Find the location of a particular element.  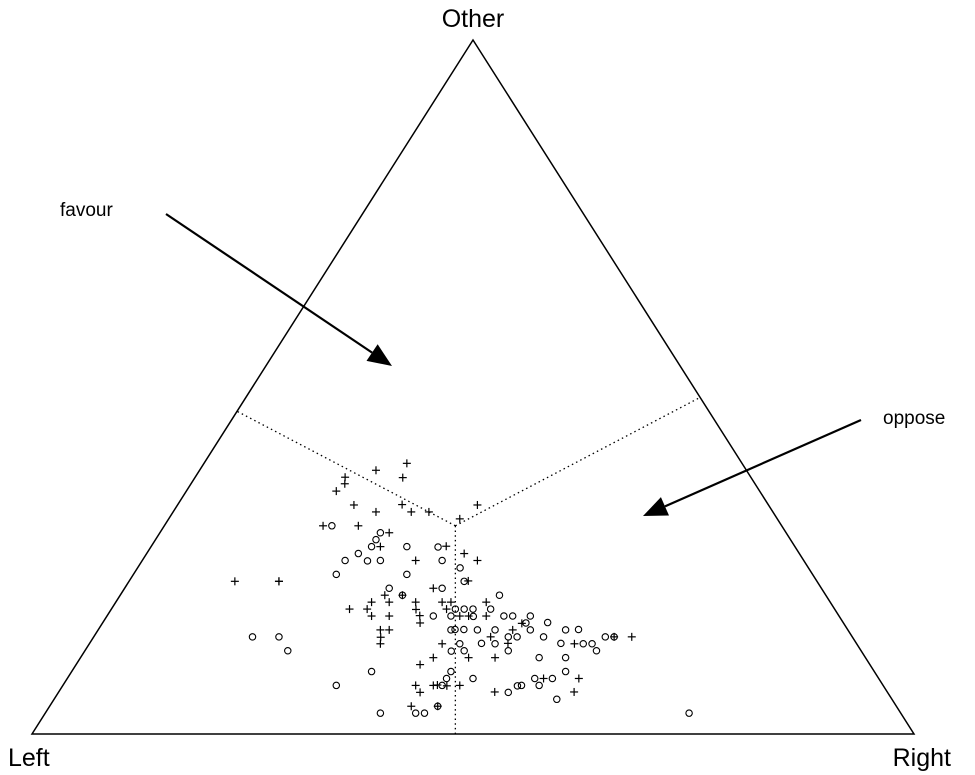

arrow-favour is located at coordinates (278, 289).